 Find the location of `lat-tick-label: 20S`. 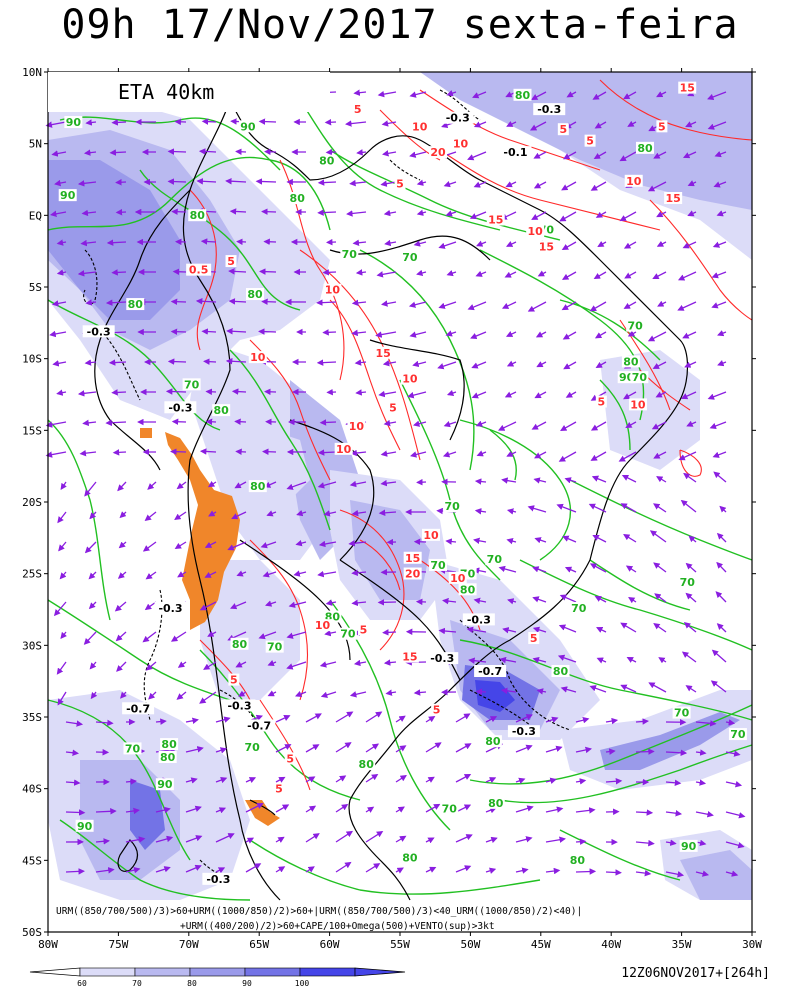

lat-tick-label: 20S is located at coordinates (32, 502).